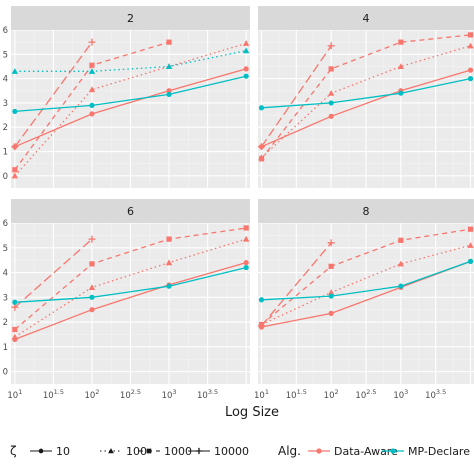  What do you see at coordinates (252, 412) in the screenshot?
I see `x-axis-title: Log Size` at bounding box center [252, 412].